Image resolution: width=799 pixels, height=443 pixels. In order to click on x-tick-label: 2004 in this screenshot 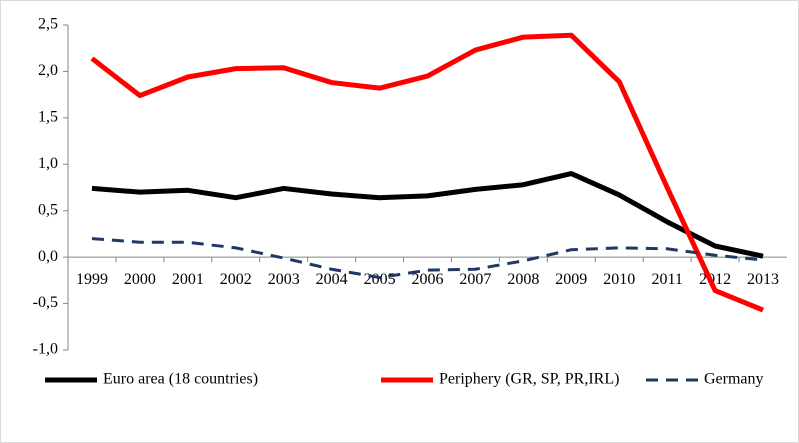, I will do `click(332, 279)`.